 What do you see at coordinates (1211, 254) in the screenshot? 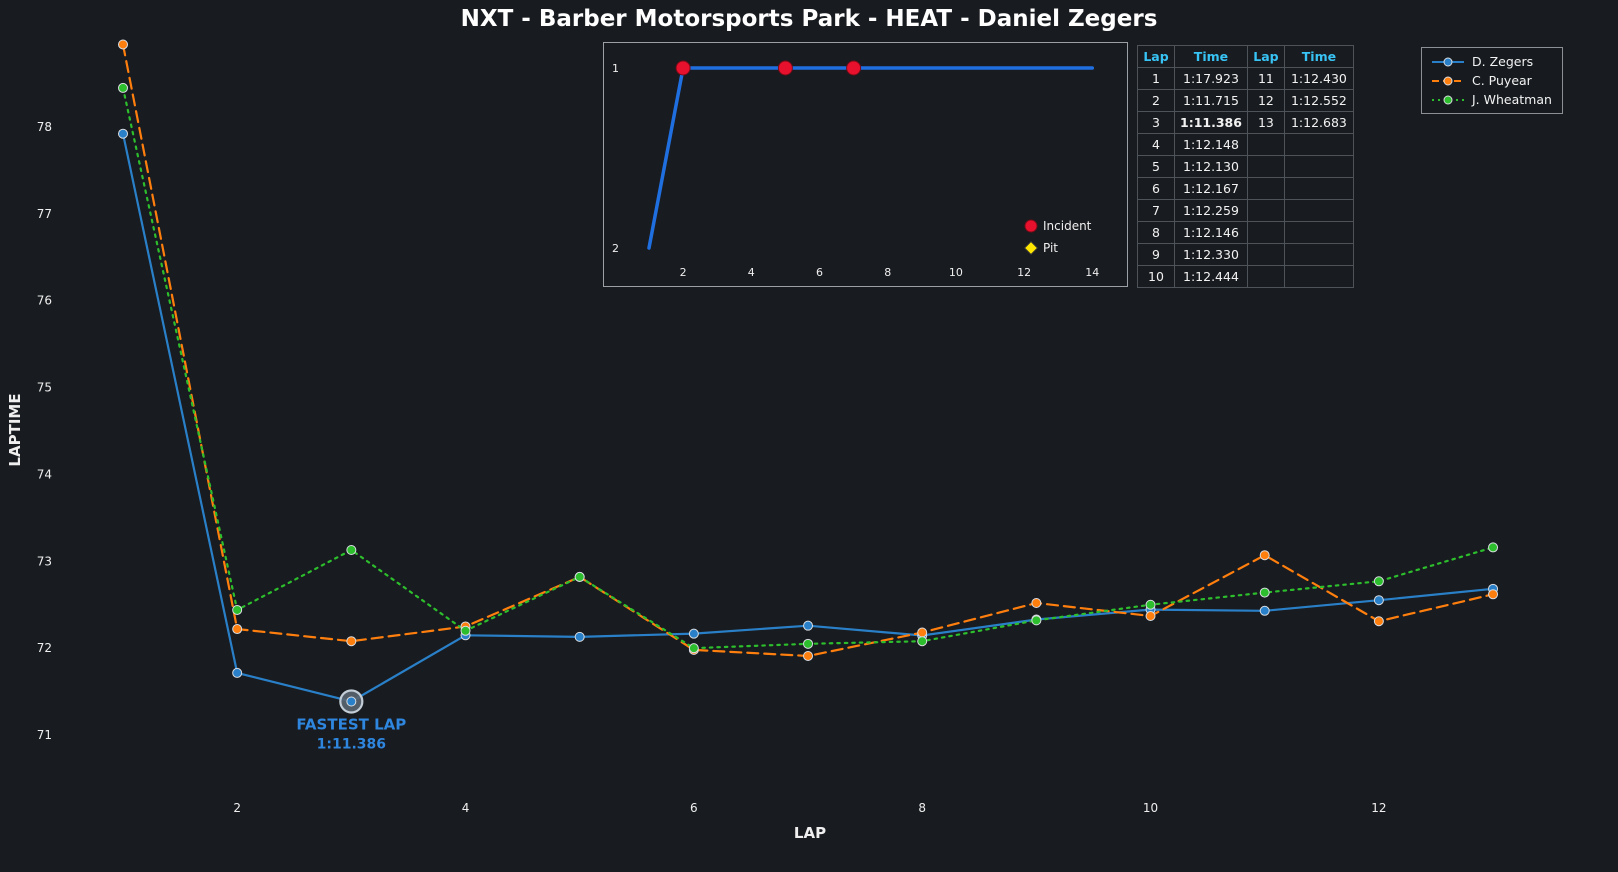
I see `time-cell: 1:12.330` at bounding box center [1211, 254].